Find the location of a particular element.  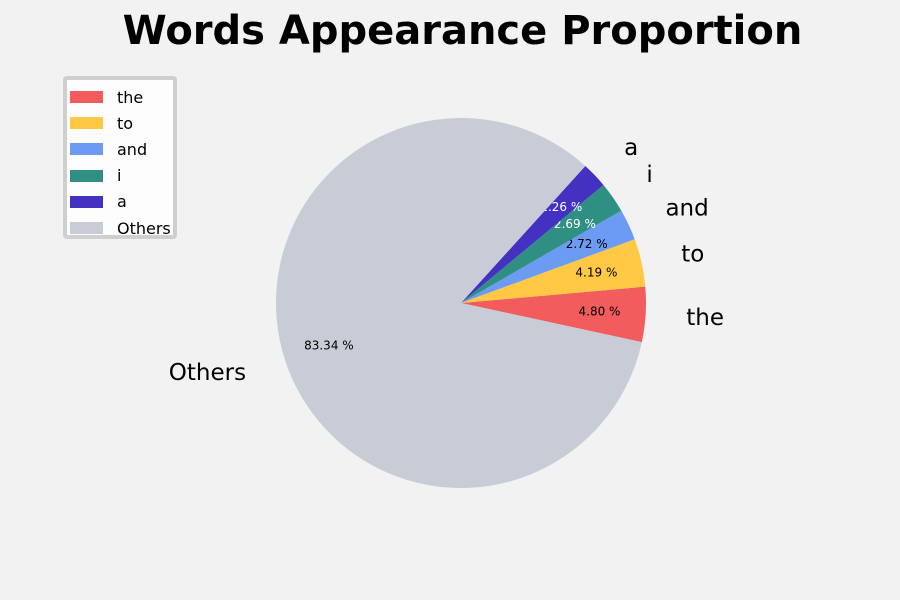

category-label-to: to is located at coordinates (692, 255).